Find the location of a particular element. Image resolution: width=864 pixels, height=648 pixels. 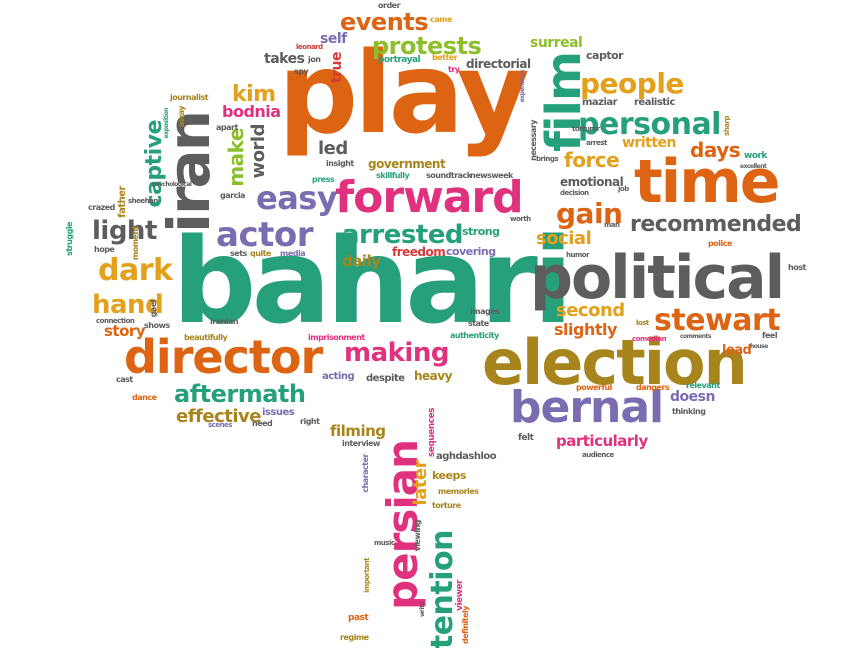

word-true: true is located at coordinates (337, 68).